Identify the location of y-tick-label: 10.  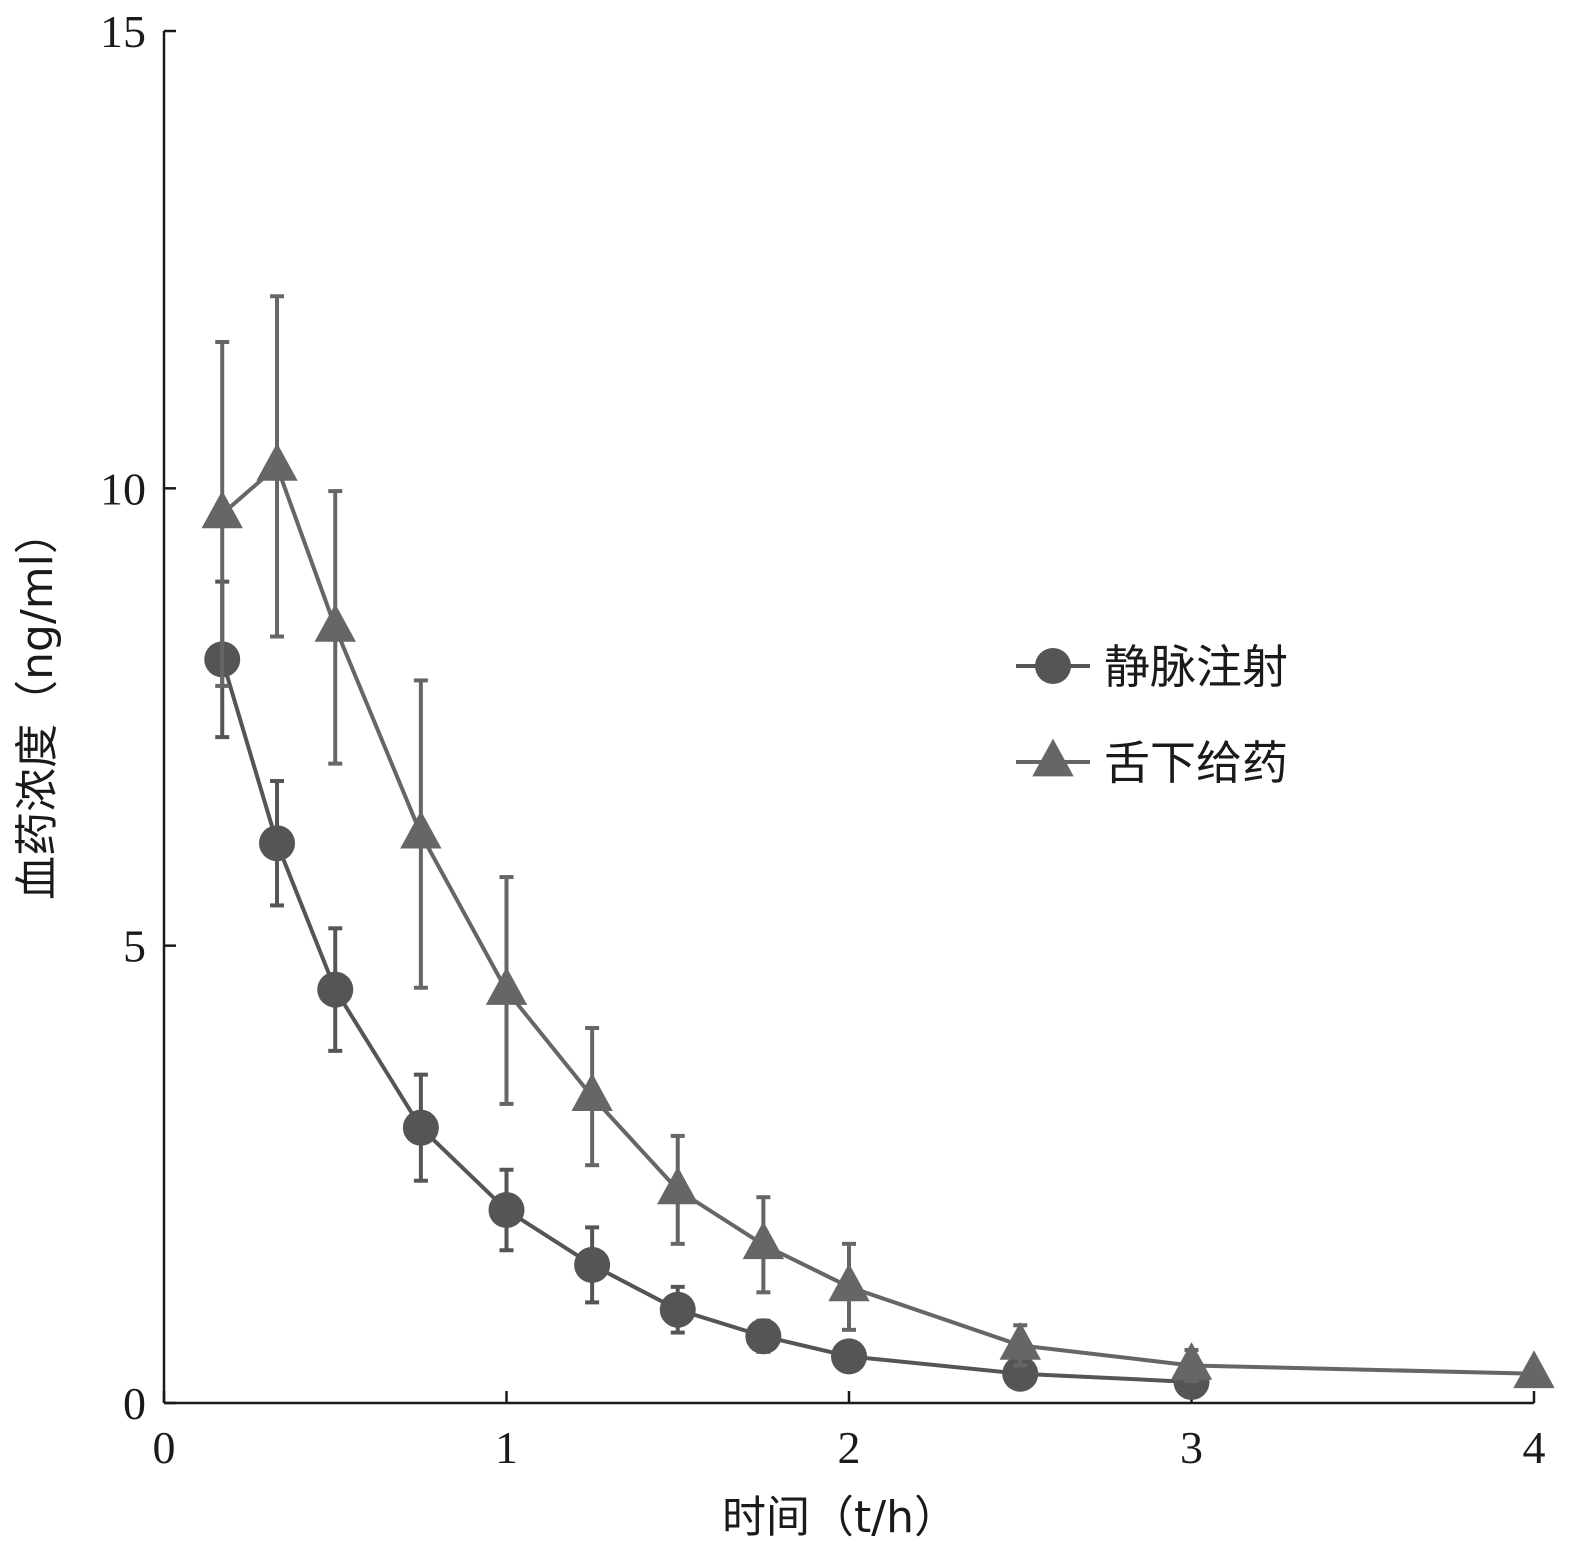
(123, 488).